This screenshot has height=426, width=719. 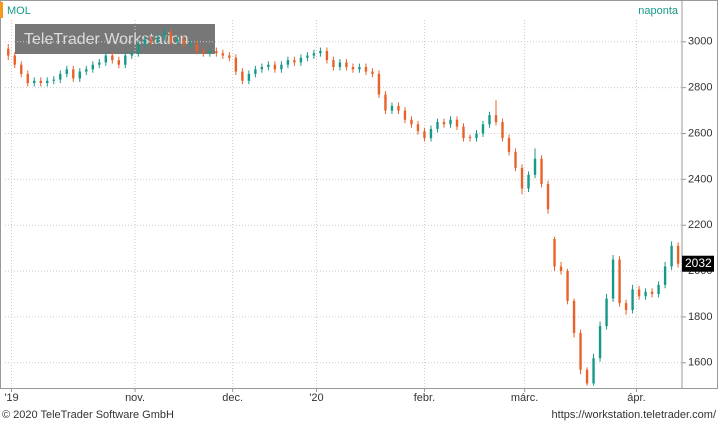 What do you see at coordinates (316, 398) in the screenshot?
I see `x-tick-label: '20` at bounding box center [316, 398].